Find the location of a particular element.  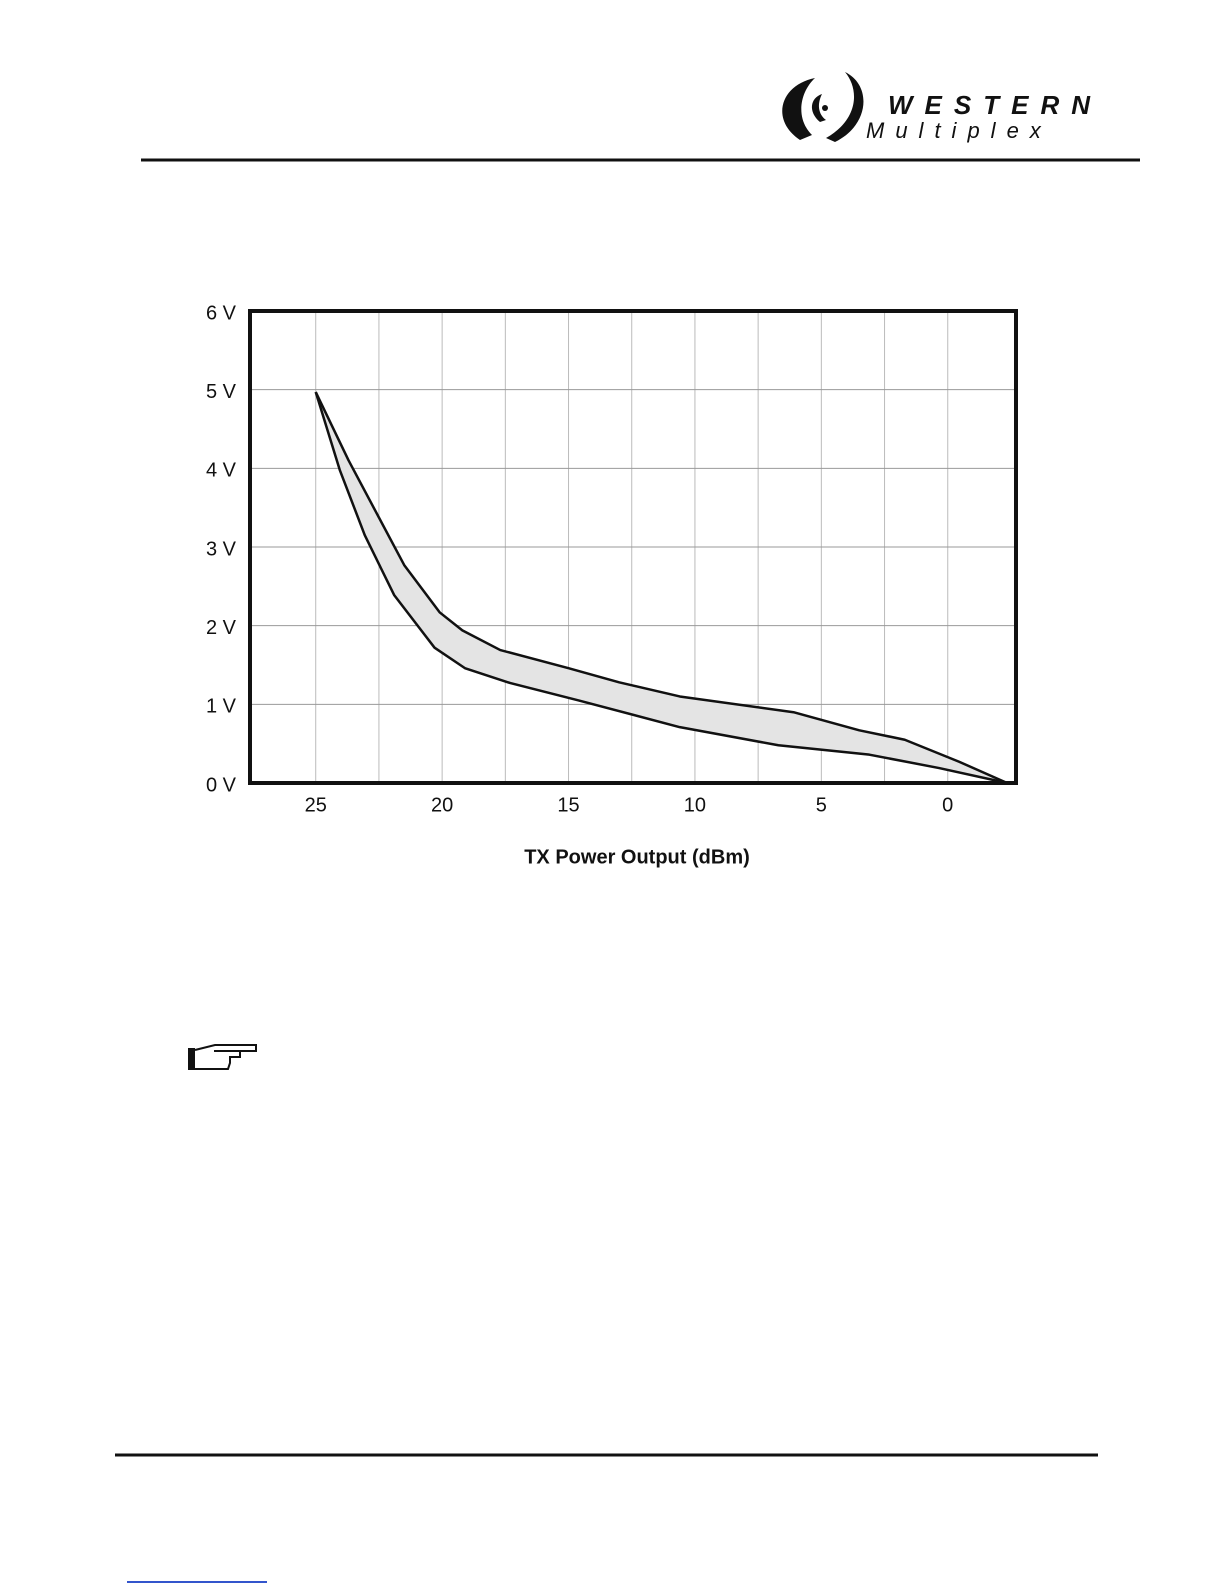

series-line is located at coordinates (661, 588).